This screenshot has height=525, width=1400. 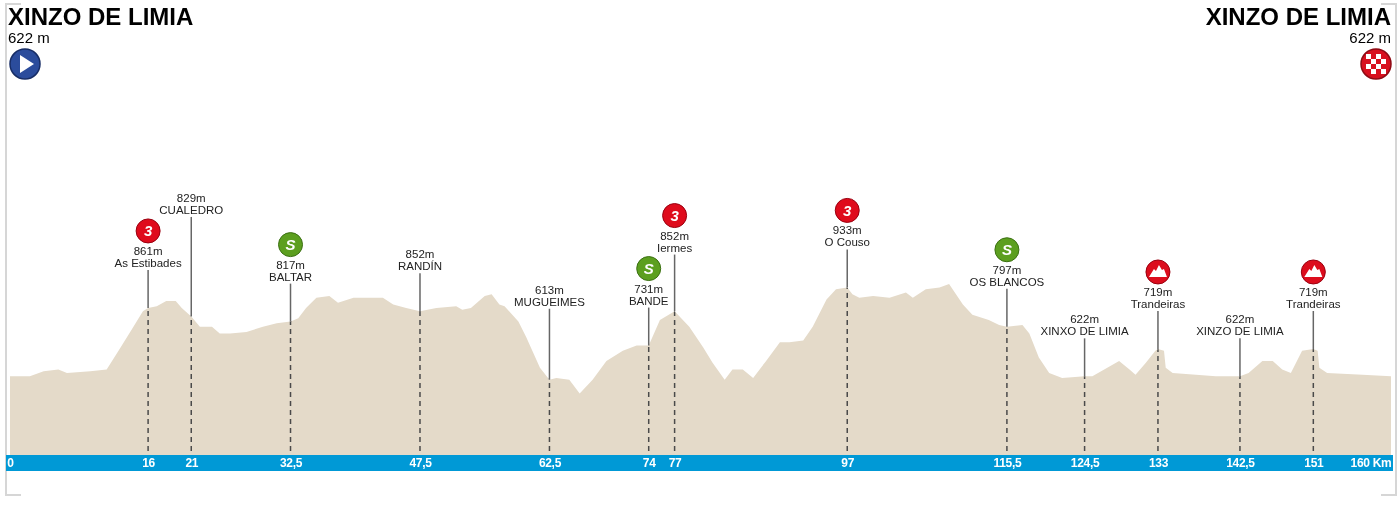 What do you see at coordinates (1241, 463) in the screenshot?
I see `x-tick-label: 142,5` at bounding box center [1241, 463].